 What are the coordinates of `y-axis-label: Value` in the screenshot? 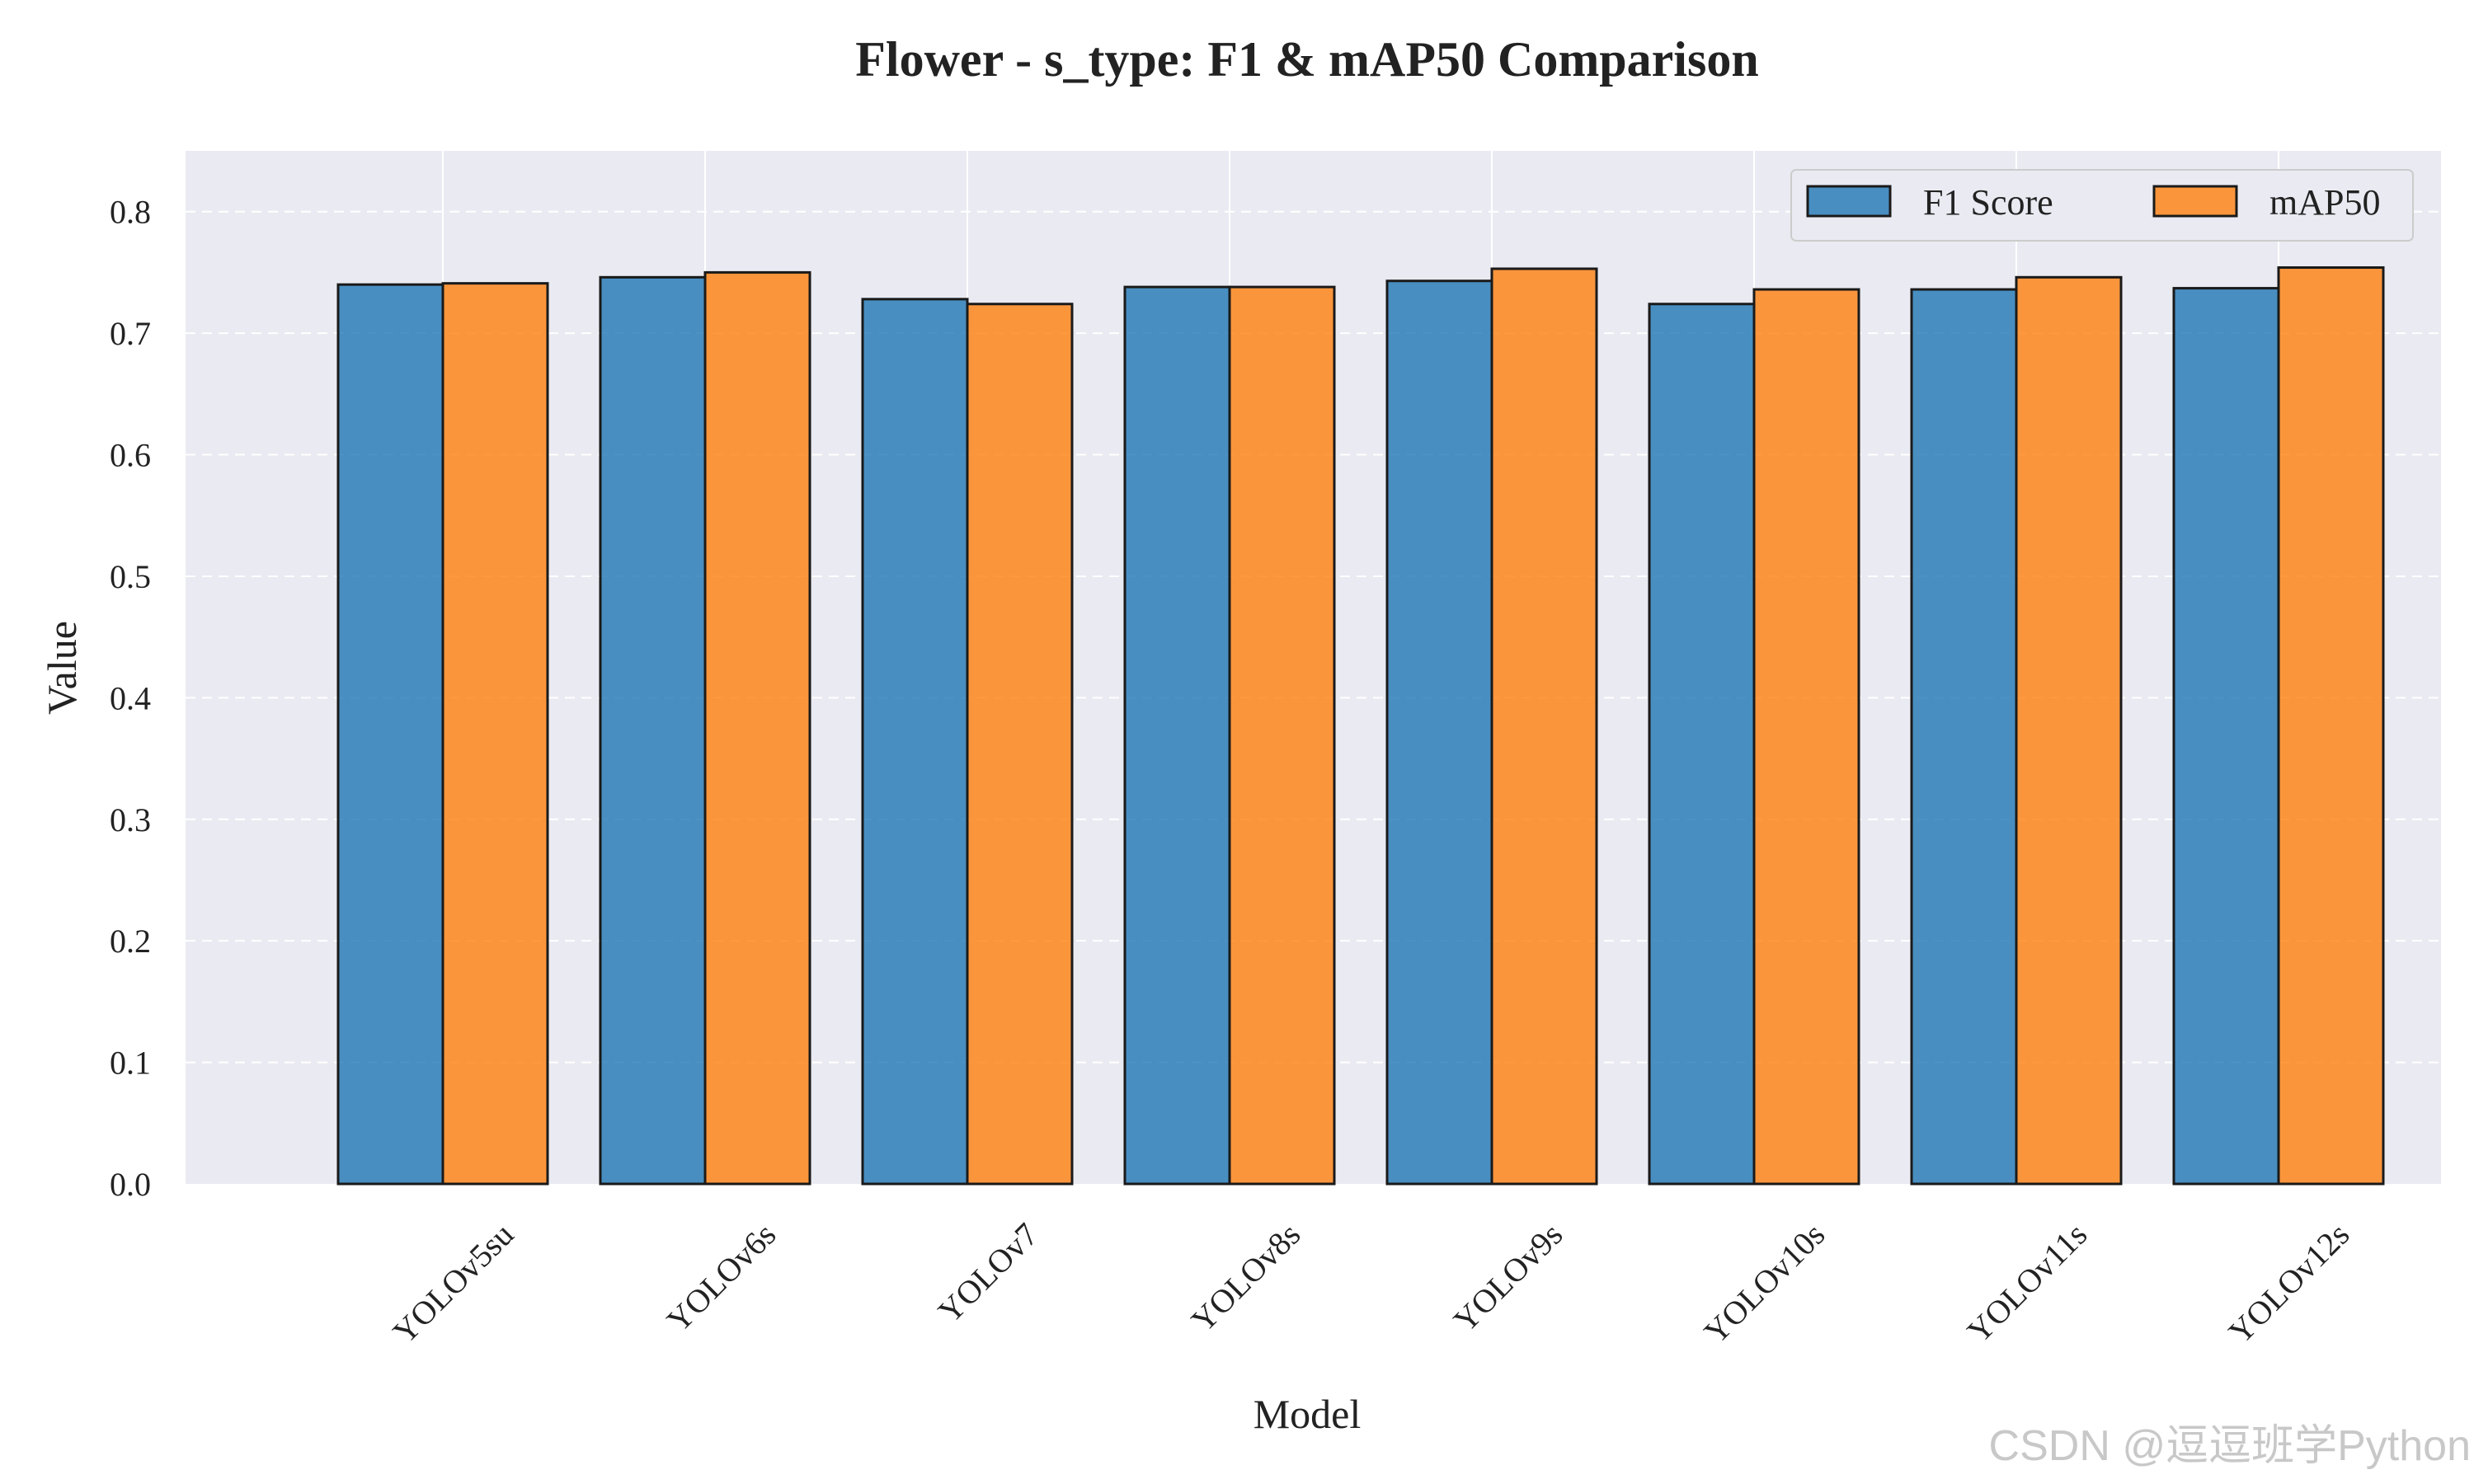 It's located at (62, 668).